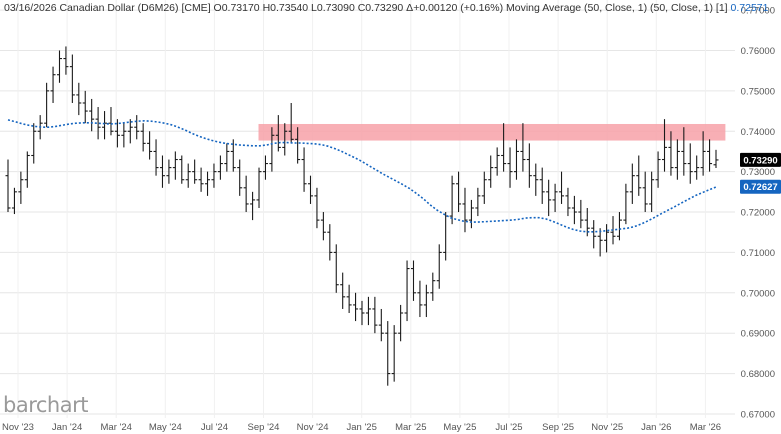 This screenshot has width=781, height=434. I want to click on x-tick-label: Jul '24, so click(214, 427).